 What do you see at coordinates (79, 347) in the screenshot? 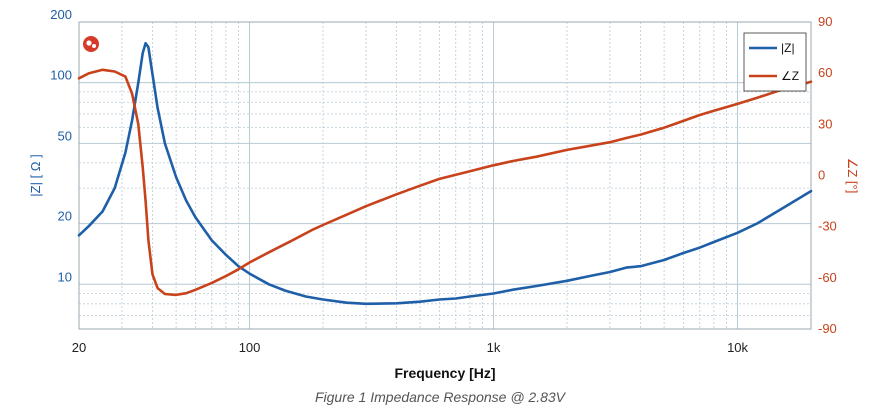
I see `x-tick-label: 20` at bounding box center [79, 347].